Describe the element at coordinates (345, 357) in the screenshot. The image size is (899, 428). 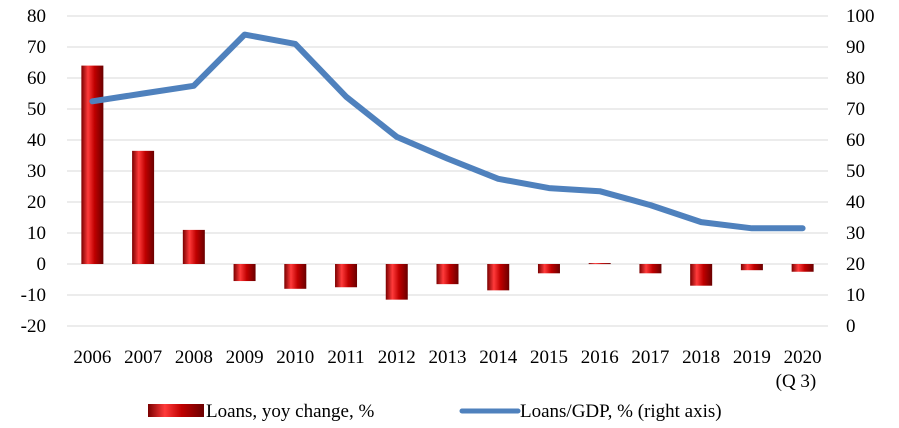
I see `x-tick-label: 2011` at that location.